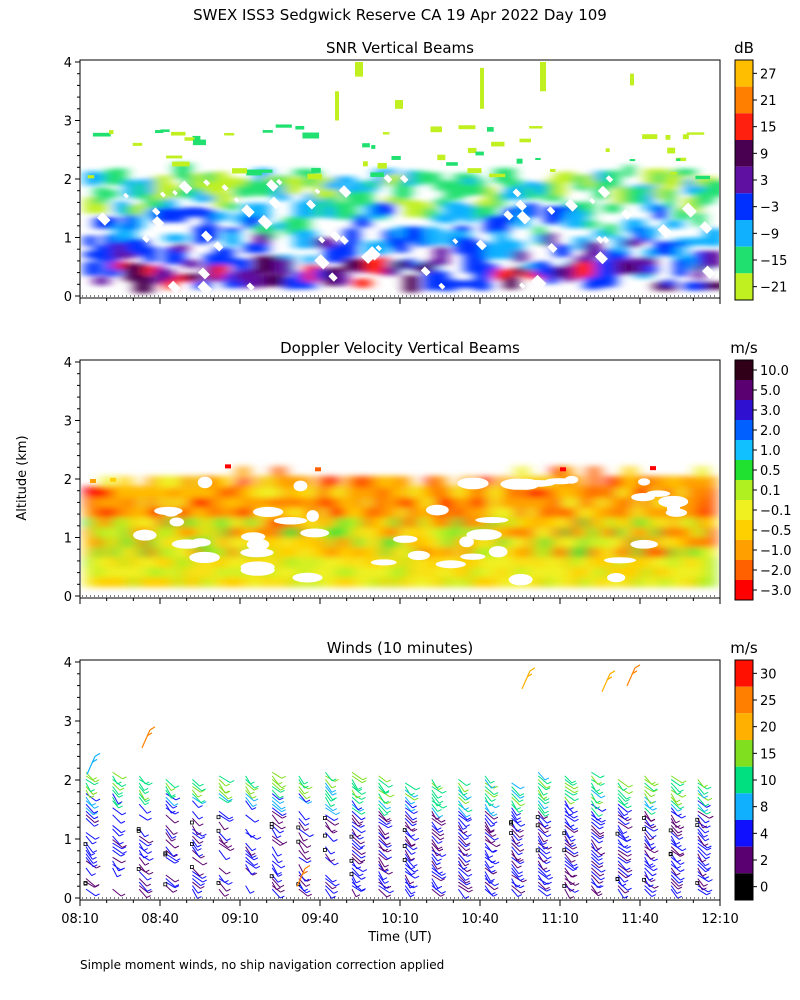  What do you see at coordinates (744, 126) in the screenshot?
I see `colorbar-swatch` at bounding box center [744, 126].